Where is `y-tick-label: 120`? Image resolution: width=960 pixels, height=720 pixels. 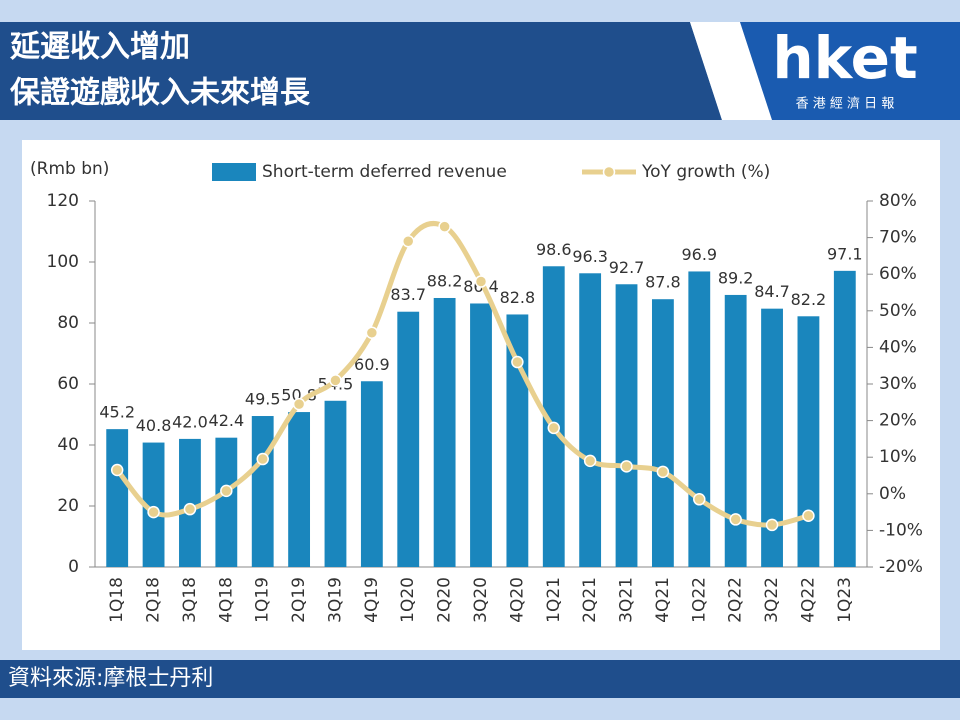
y-tick-label: 120 is located at coordinates (63, 201).